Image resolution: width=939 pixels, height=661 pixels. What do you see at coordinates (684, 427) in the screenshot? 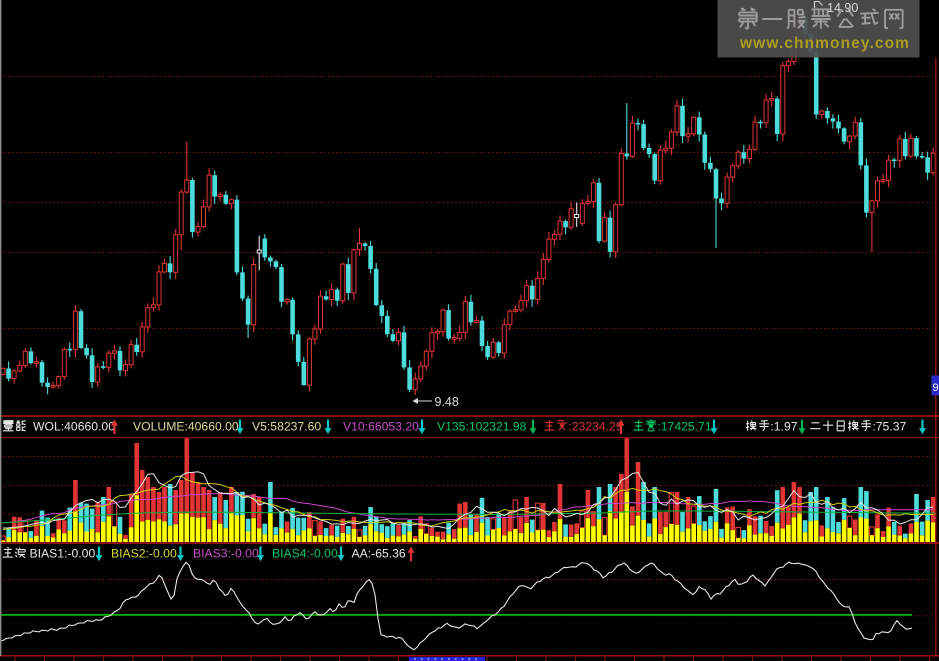
I see `svg-text: :17425.71` at bounding box center [684, 427].